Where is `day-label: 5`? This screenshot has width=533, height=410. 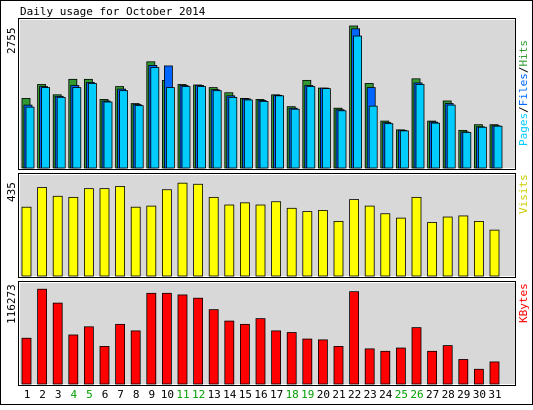 day-label: 5 is located at coordinates (89, 394).